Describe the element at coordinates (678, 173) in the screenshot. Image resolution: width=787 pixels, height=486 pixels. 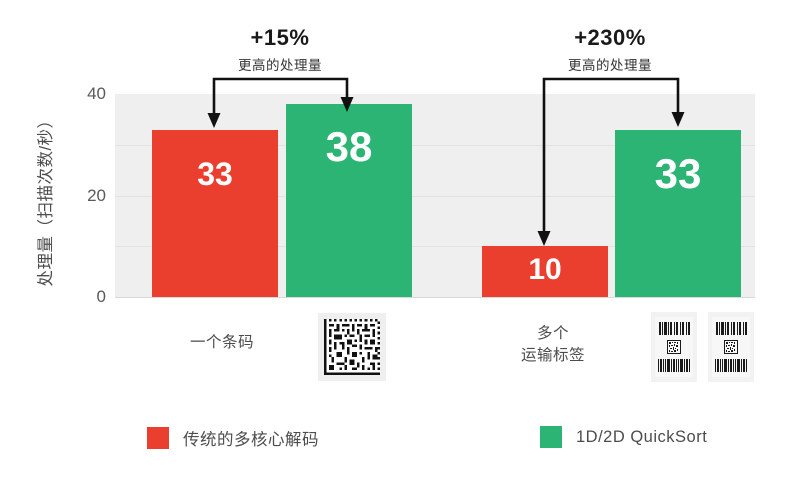
I see `bar-value-multi-label-quicksort: 33` at that location.